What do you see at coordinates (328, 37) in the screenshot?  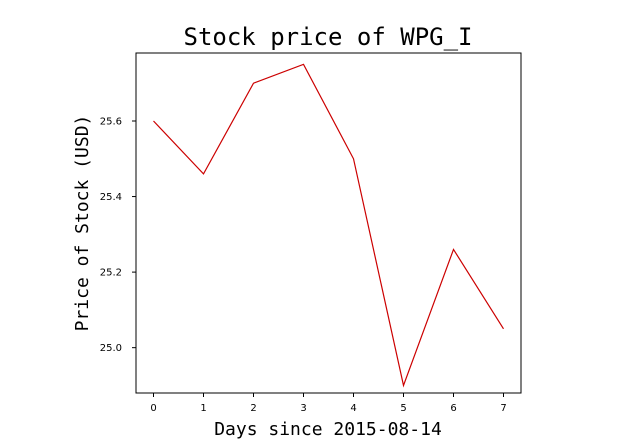 I see `chart-title: Stock price of WPG_I` at bounding box center [328, 37].